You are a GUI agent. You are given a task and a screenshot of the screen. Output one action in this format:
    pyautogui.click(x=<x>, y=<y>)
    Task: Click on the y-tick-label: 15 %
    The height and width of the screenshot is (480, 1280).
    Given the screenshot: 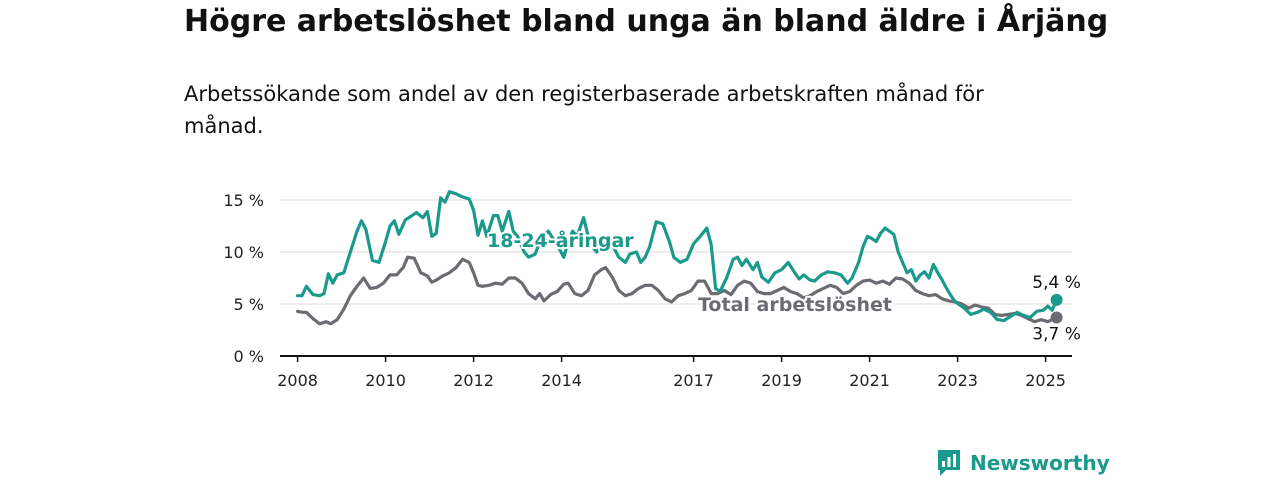 What is the action you would take?
    pyautogui.click(x=243, y=200)
    